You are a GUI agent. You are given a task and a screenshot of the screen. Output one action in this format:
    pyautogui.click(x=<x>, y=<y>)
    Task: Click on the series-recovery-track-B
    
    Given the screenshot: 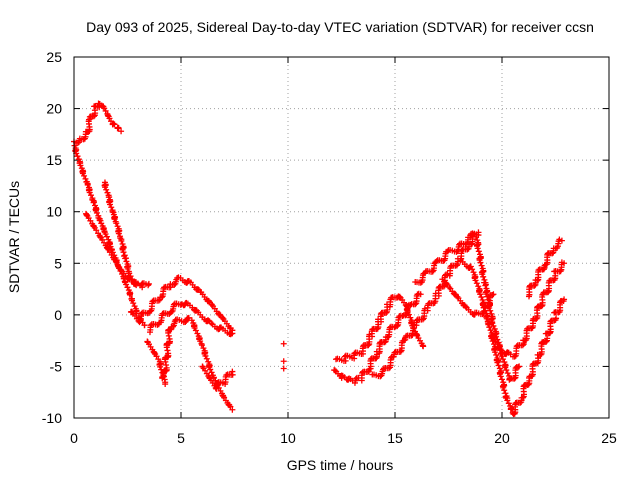 What is the action you would take?
    pyautogui.click(x=528, y=309)
    